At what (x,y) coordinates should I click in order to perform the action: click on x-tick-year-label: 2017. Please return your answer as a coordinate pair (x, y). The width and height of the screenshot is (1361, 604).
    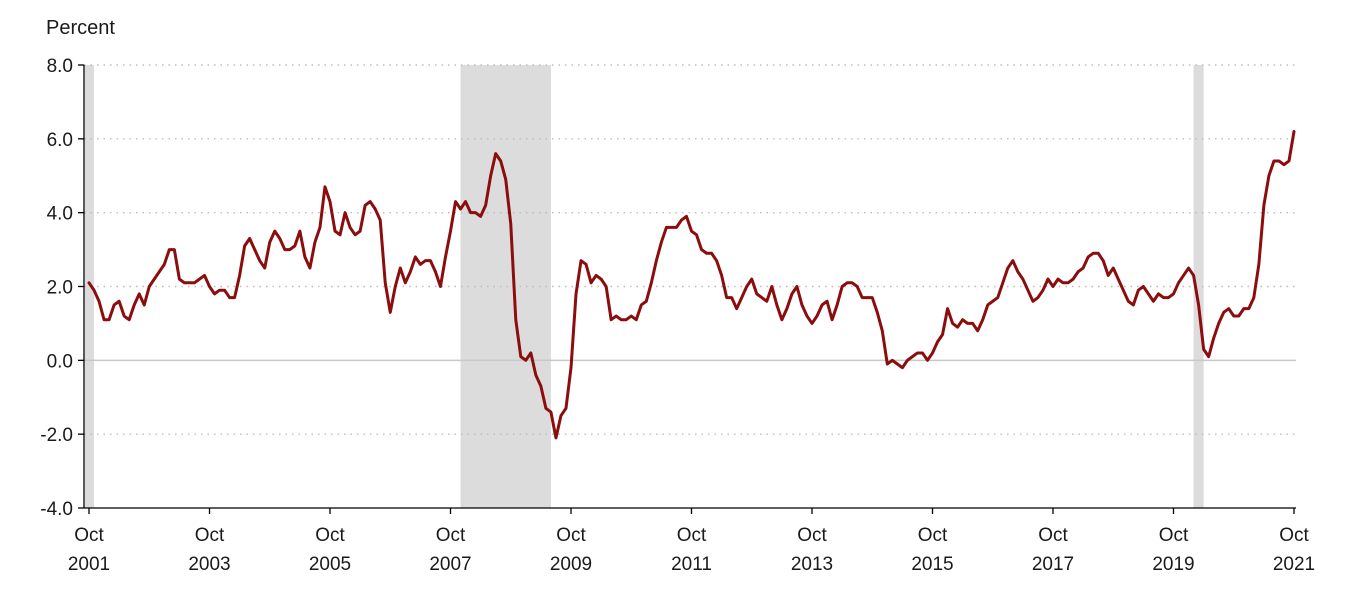
    Looking at the image, I should click on (1053, 564).